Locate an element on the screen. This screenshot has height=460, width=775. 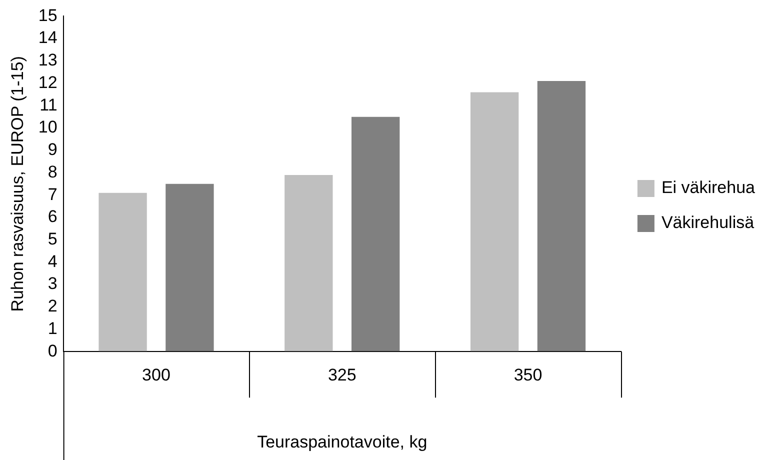
legend-label: Ei väkirehua is located at coordinates (708, 188).